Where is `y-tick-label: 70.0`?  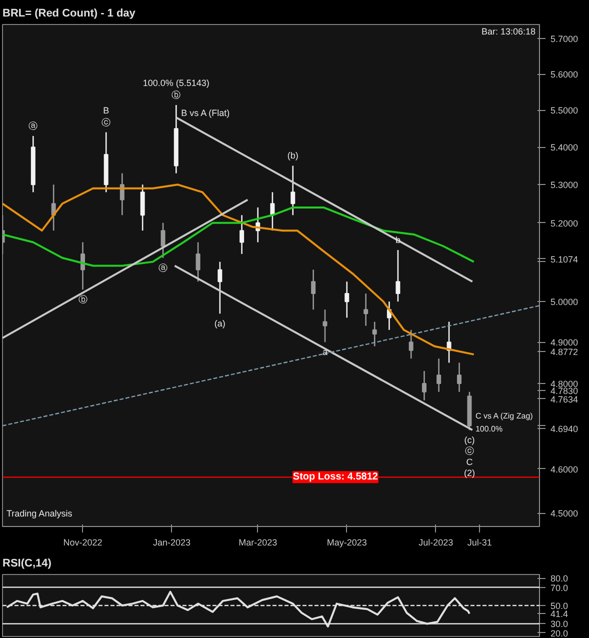 y-tick-label: 70.0 is located at coordinates (559, 587).